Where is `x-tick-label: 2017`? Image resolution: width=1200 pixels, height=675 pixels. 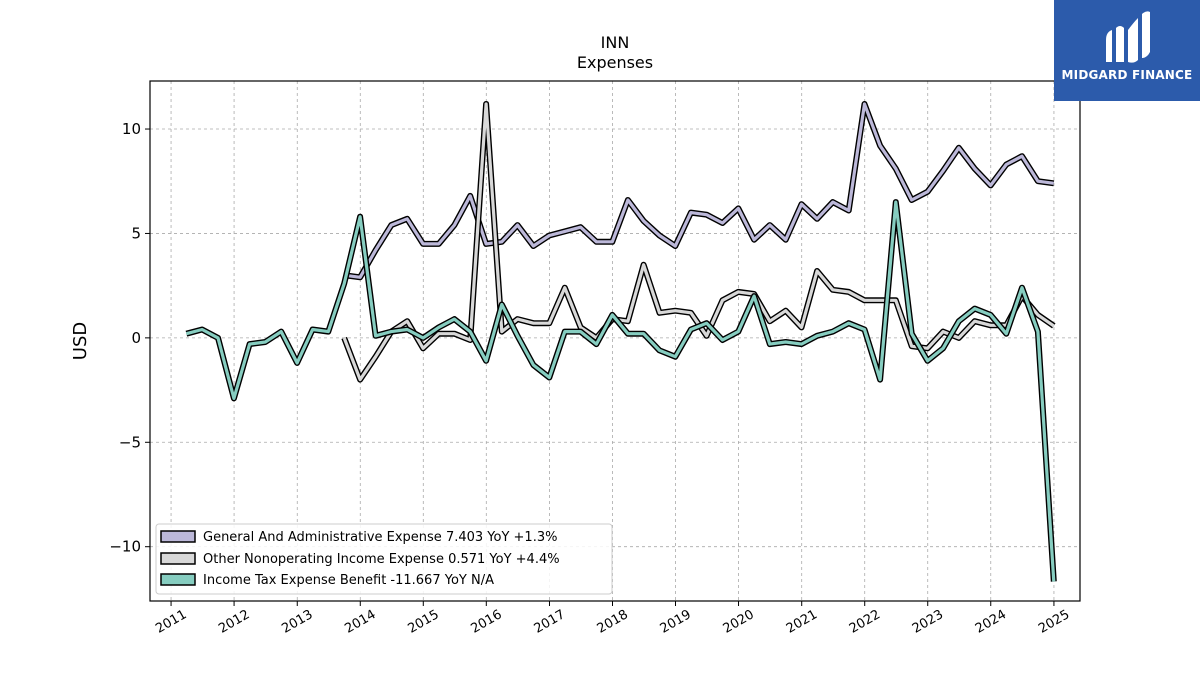 x-tick-label: 2017 is located at coordinates (550, 622).